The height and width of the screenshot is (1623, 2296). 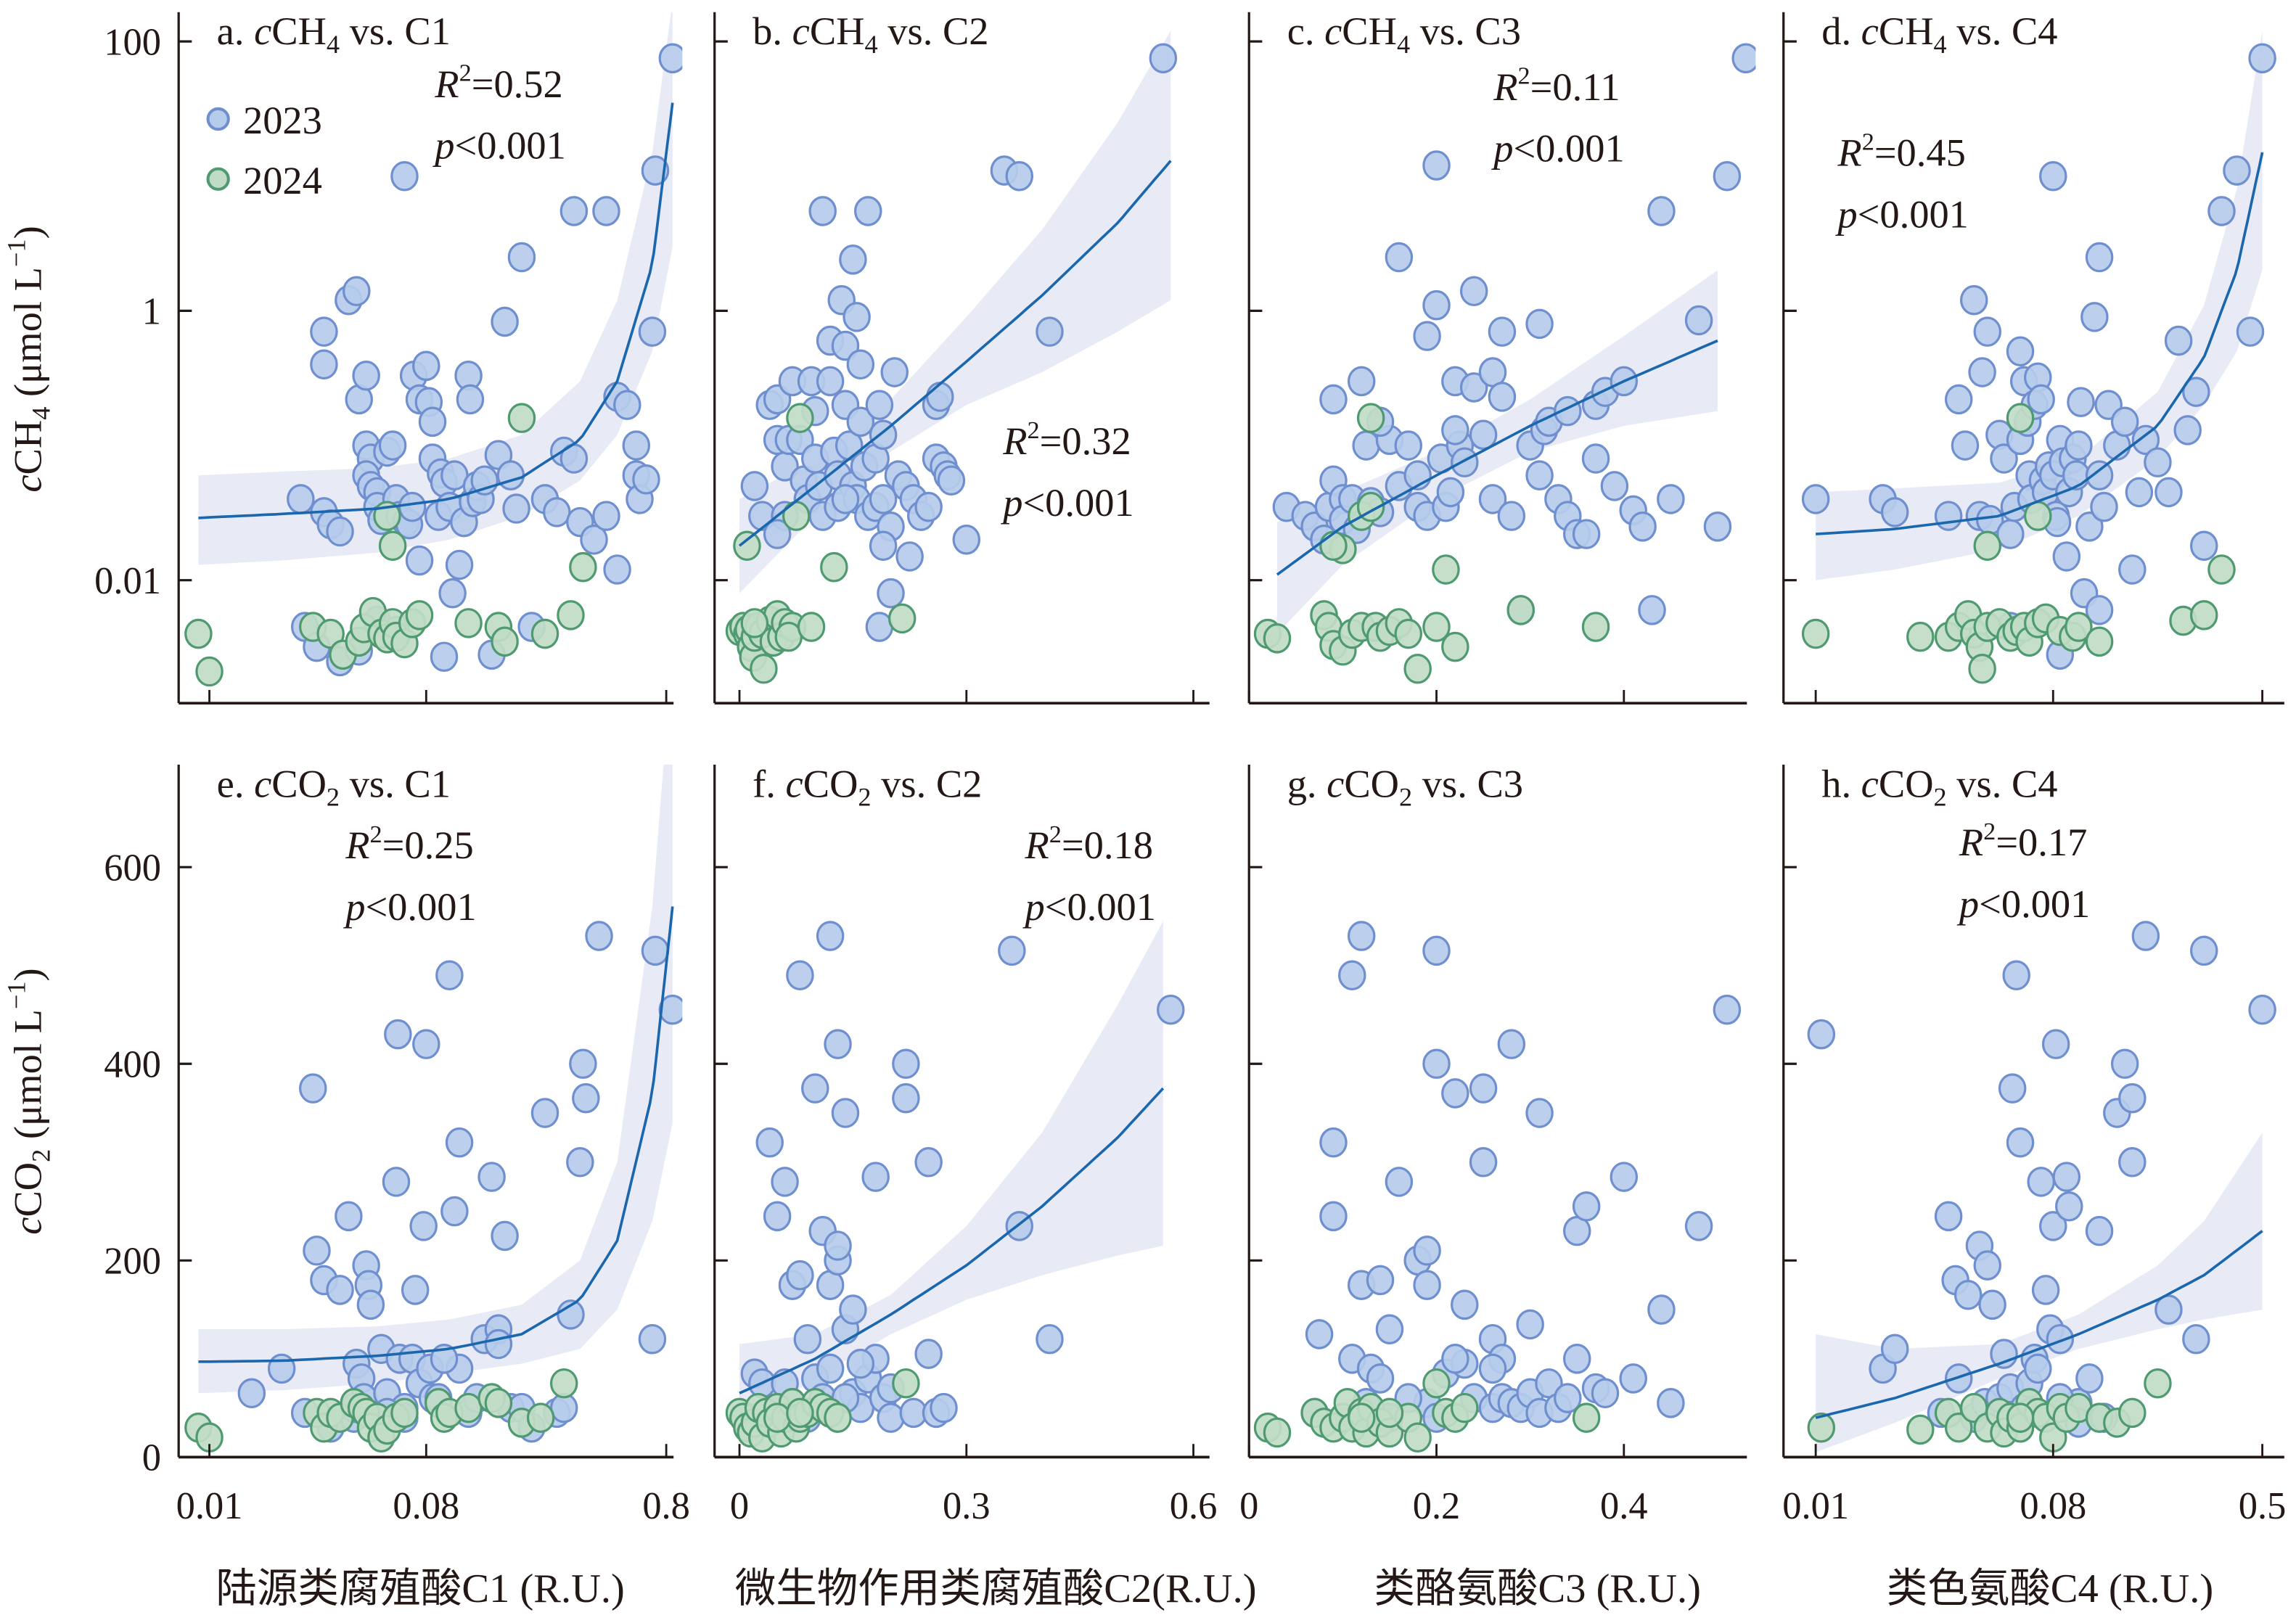 I want to click on y-tick-label: 600, so click(x=132, y=868).